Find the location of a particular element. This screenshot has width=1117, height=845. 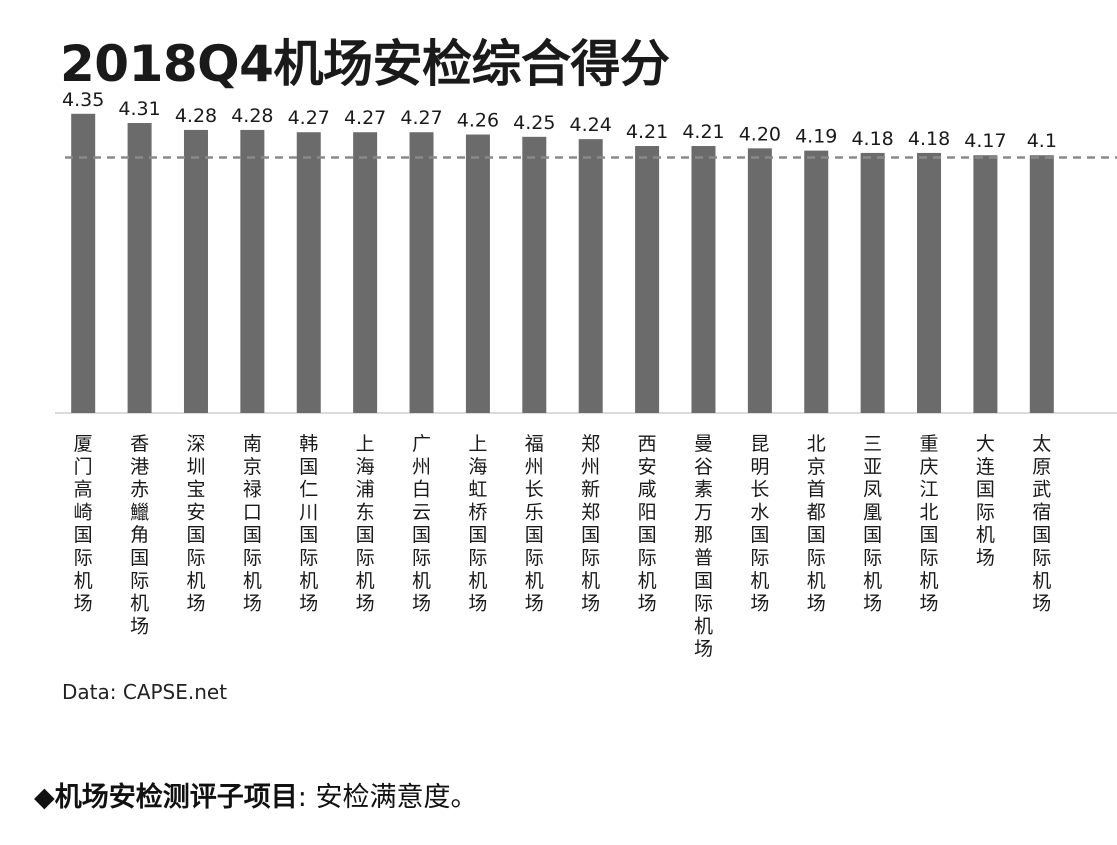

x-tick-label: 大连国际机场 is located at coordinates (985, 501).